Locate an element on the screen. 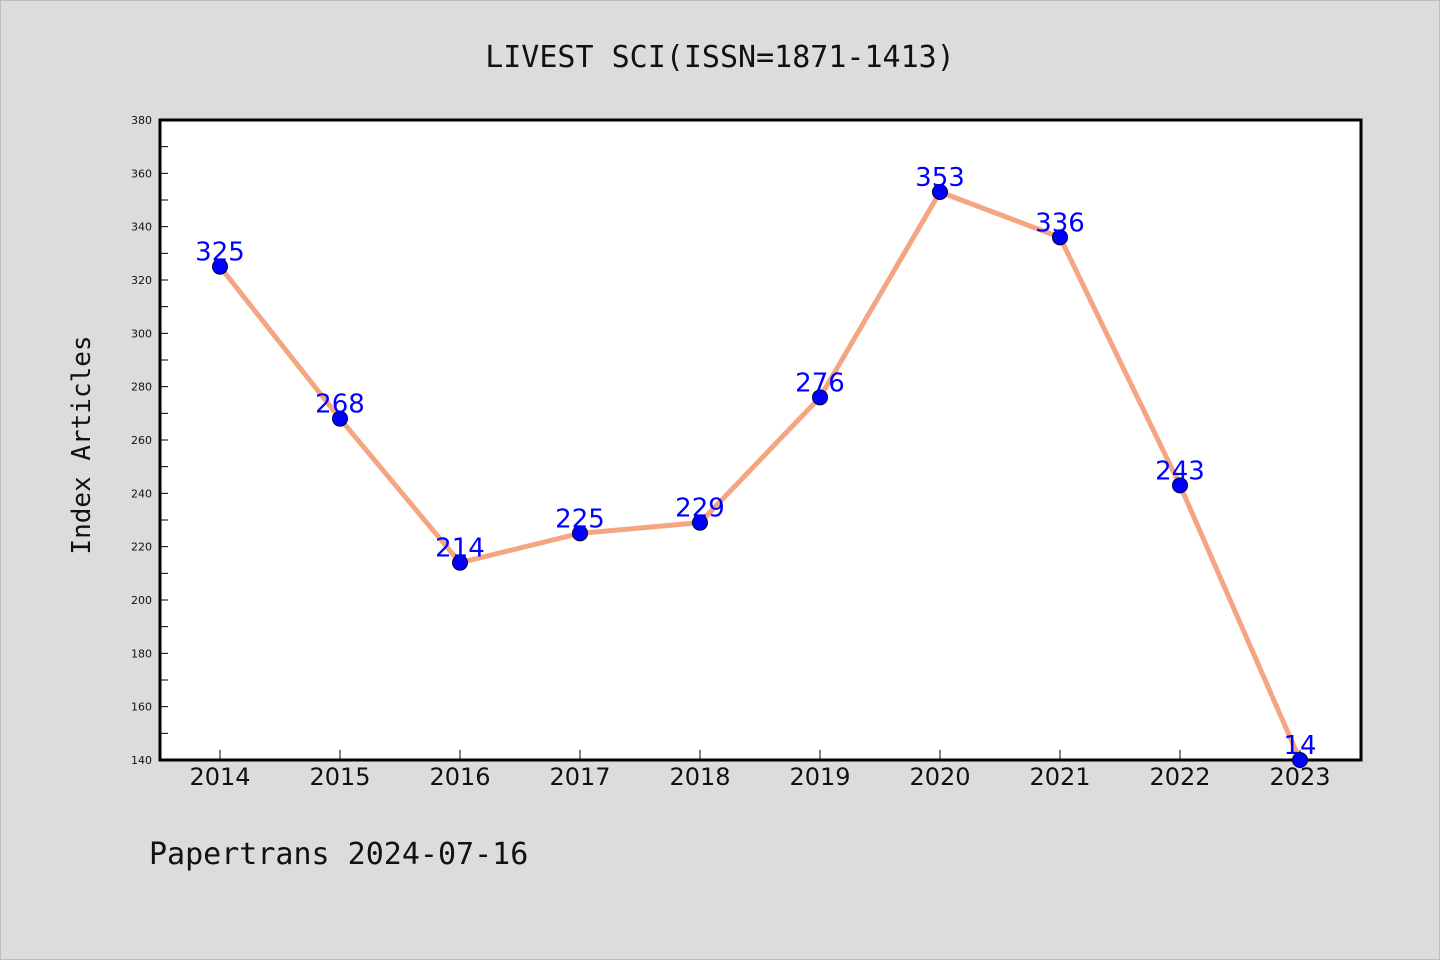 The height and width of the screenshot is (960, 1440). x-tick-label: 2022 is located at coordinates (1179, 777).